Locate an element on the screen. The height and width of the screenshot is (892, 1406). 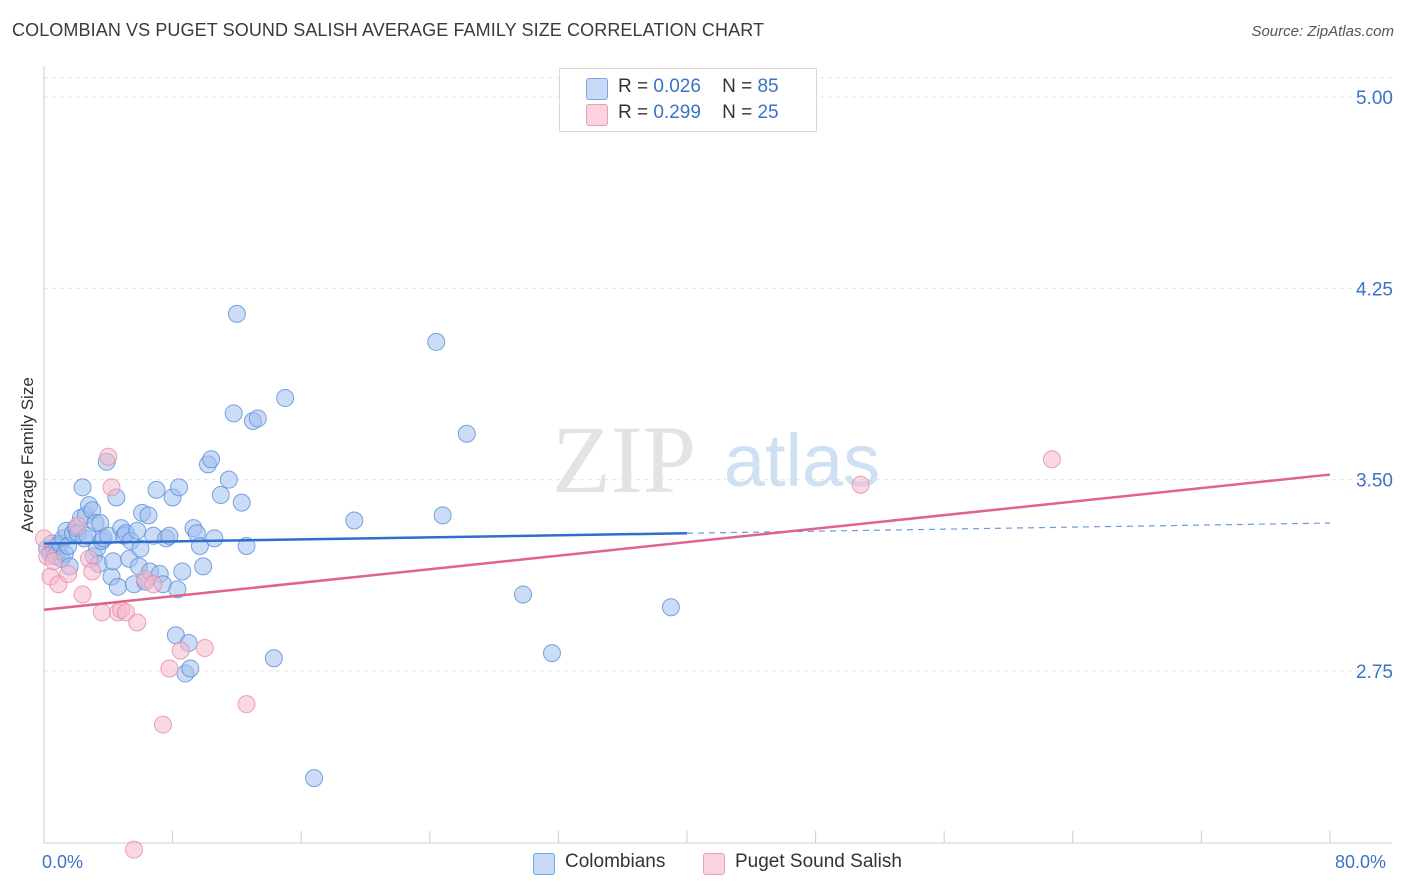
puget-sound-salish-trend-line is located at coordinates (687, 542).